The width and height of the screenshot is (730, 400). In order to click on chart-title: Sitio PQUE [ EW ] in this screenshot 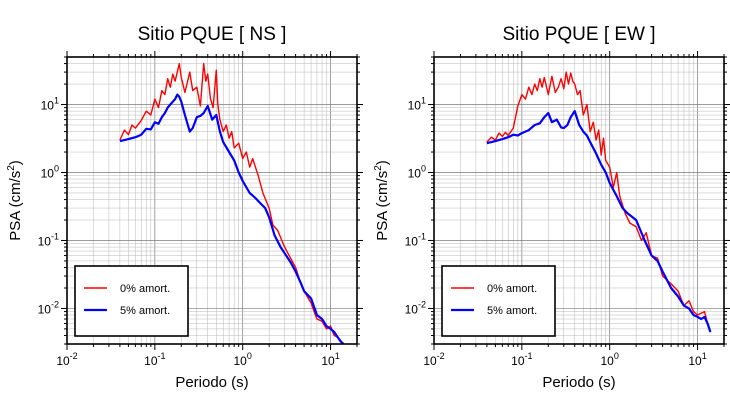, I will do `click(578, 34)`.